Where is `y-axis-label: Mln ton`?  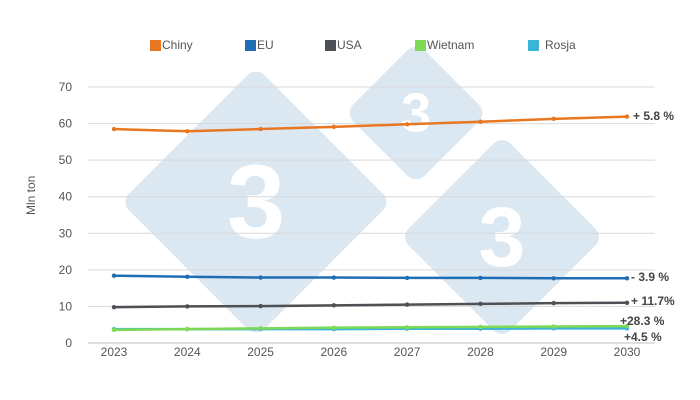
y-axis-label: Mln ton is located at coordinates (31, 195).